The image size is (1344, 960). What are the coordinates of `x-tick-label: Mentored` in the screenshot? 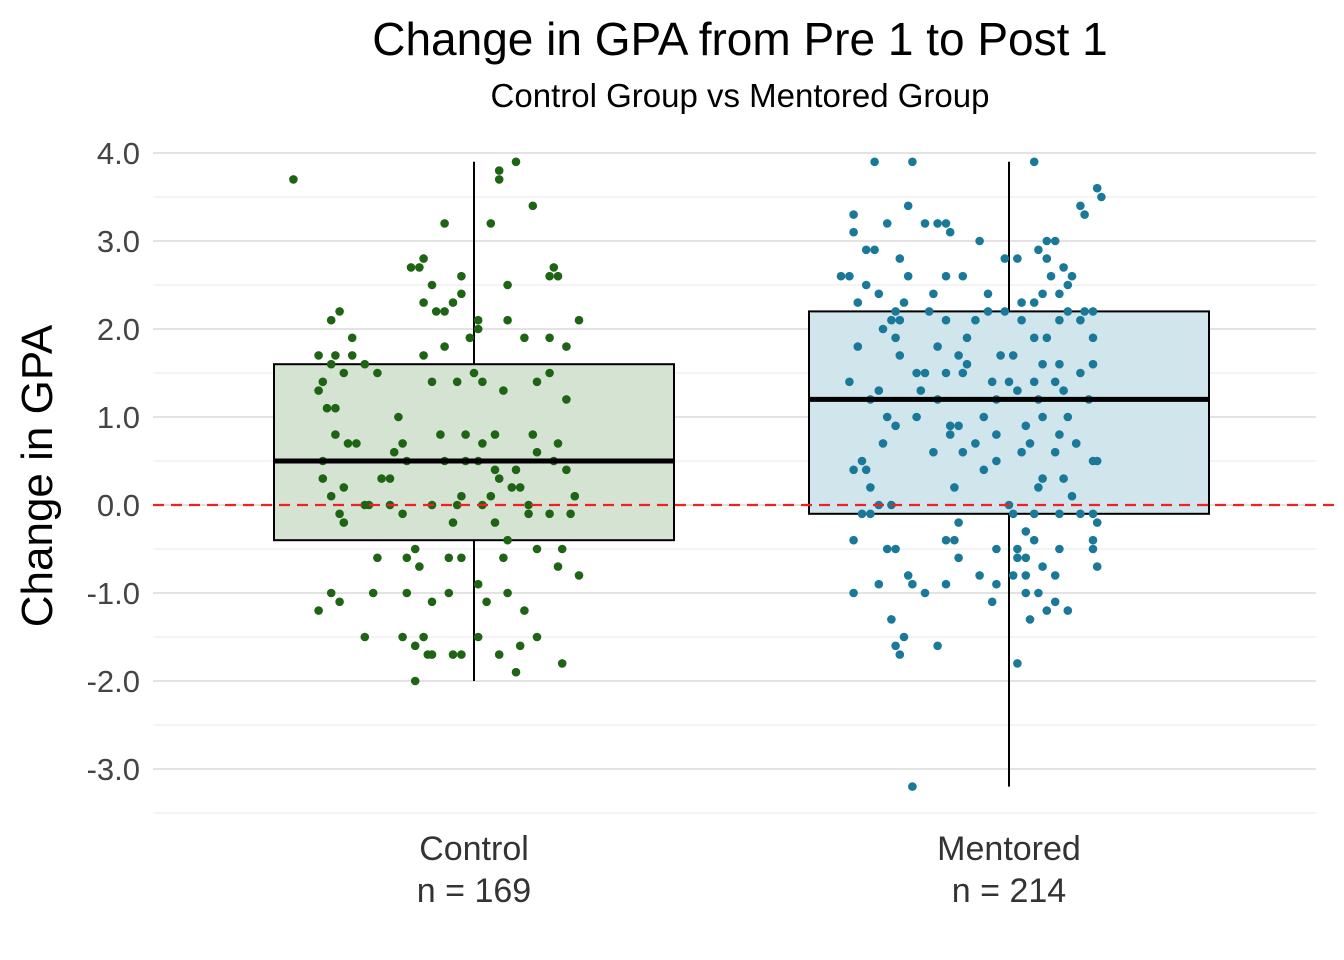 It's located at (1009, 849).